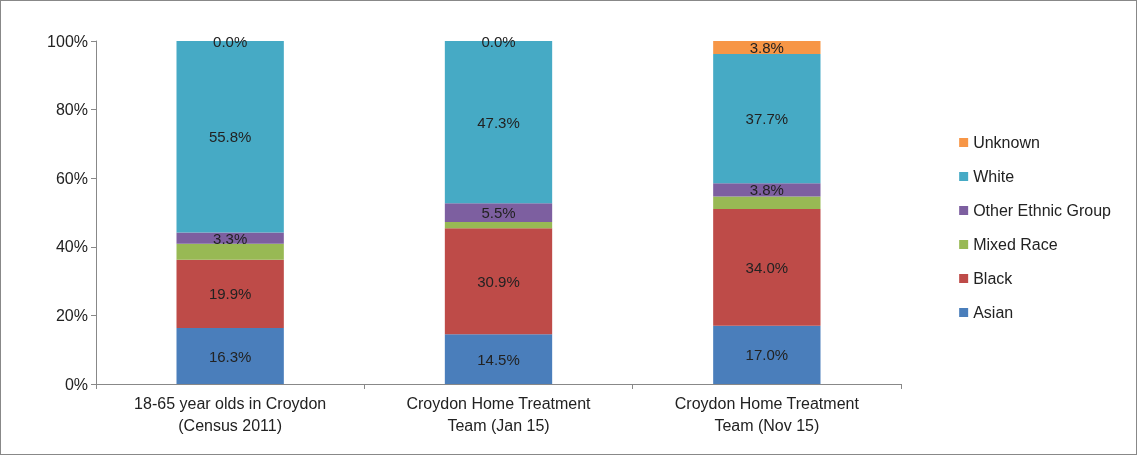  I want to click on data-label: 17.0%, so click(767, 355).